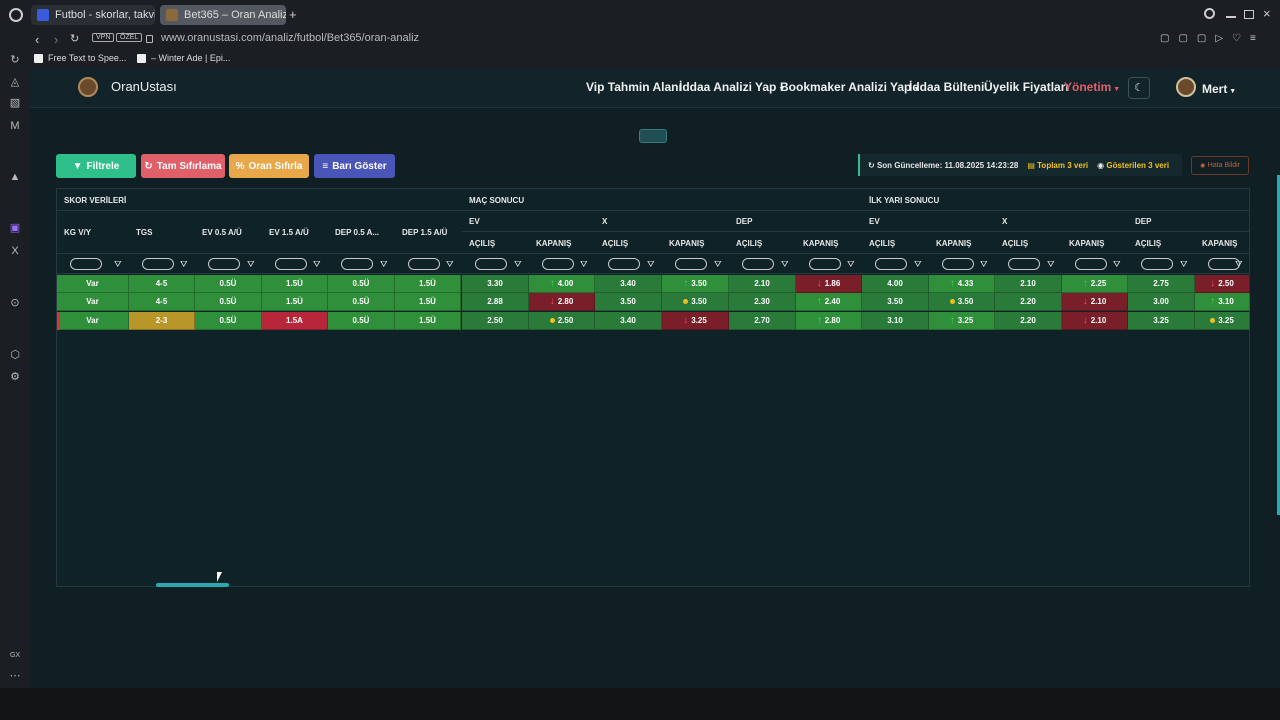 This screenshot has width=1280, height=720. Describe the element at coordinates (93, 15) in the screenshot. I see `browser-tab: Futbol - skorlar, takvim &` at that location.